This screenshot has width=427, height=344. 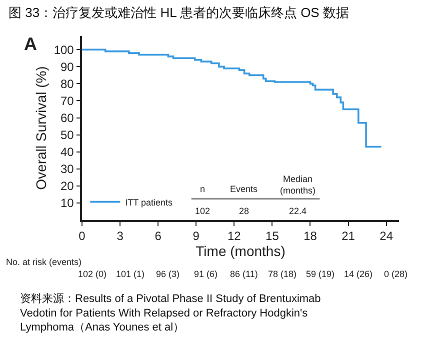 I want to click on x-tick-label: 0, so click(x=82, y=236).